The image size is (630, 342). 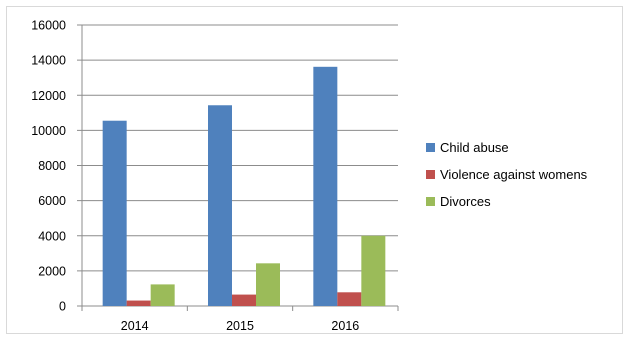 What do you see at coordinates (48, 61) in the screenshot?
I see `y-tick-label: 14000` at bounding box center [48, 61].